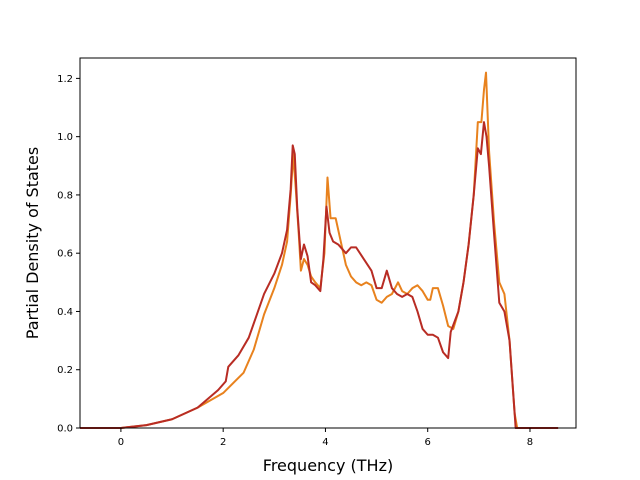 The height and width of the screenshot is (480, 640). I want to click on x-axis-title: Frequency (THz), so click(328, 465).